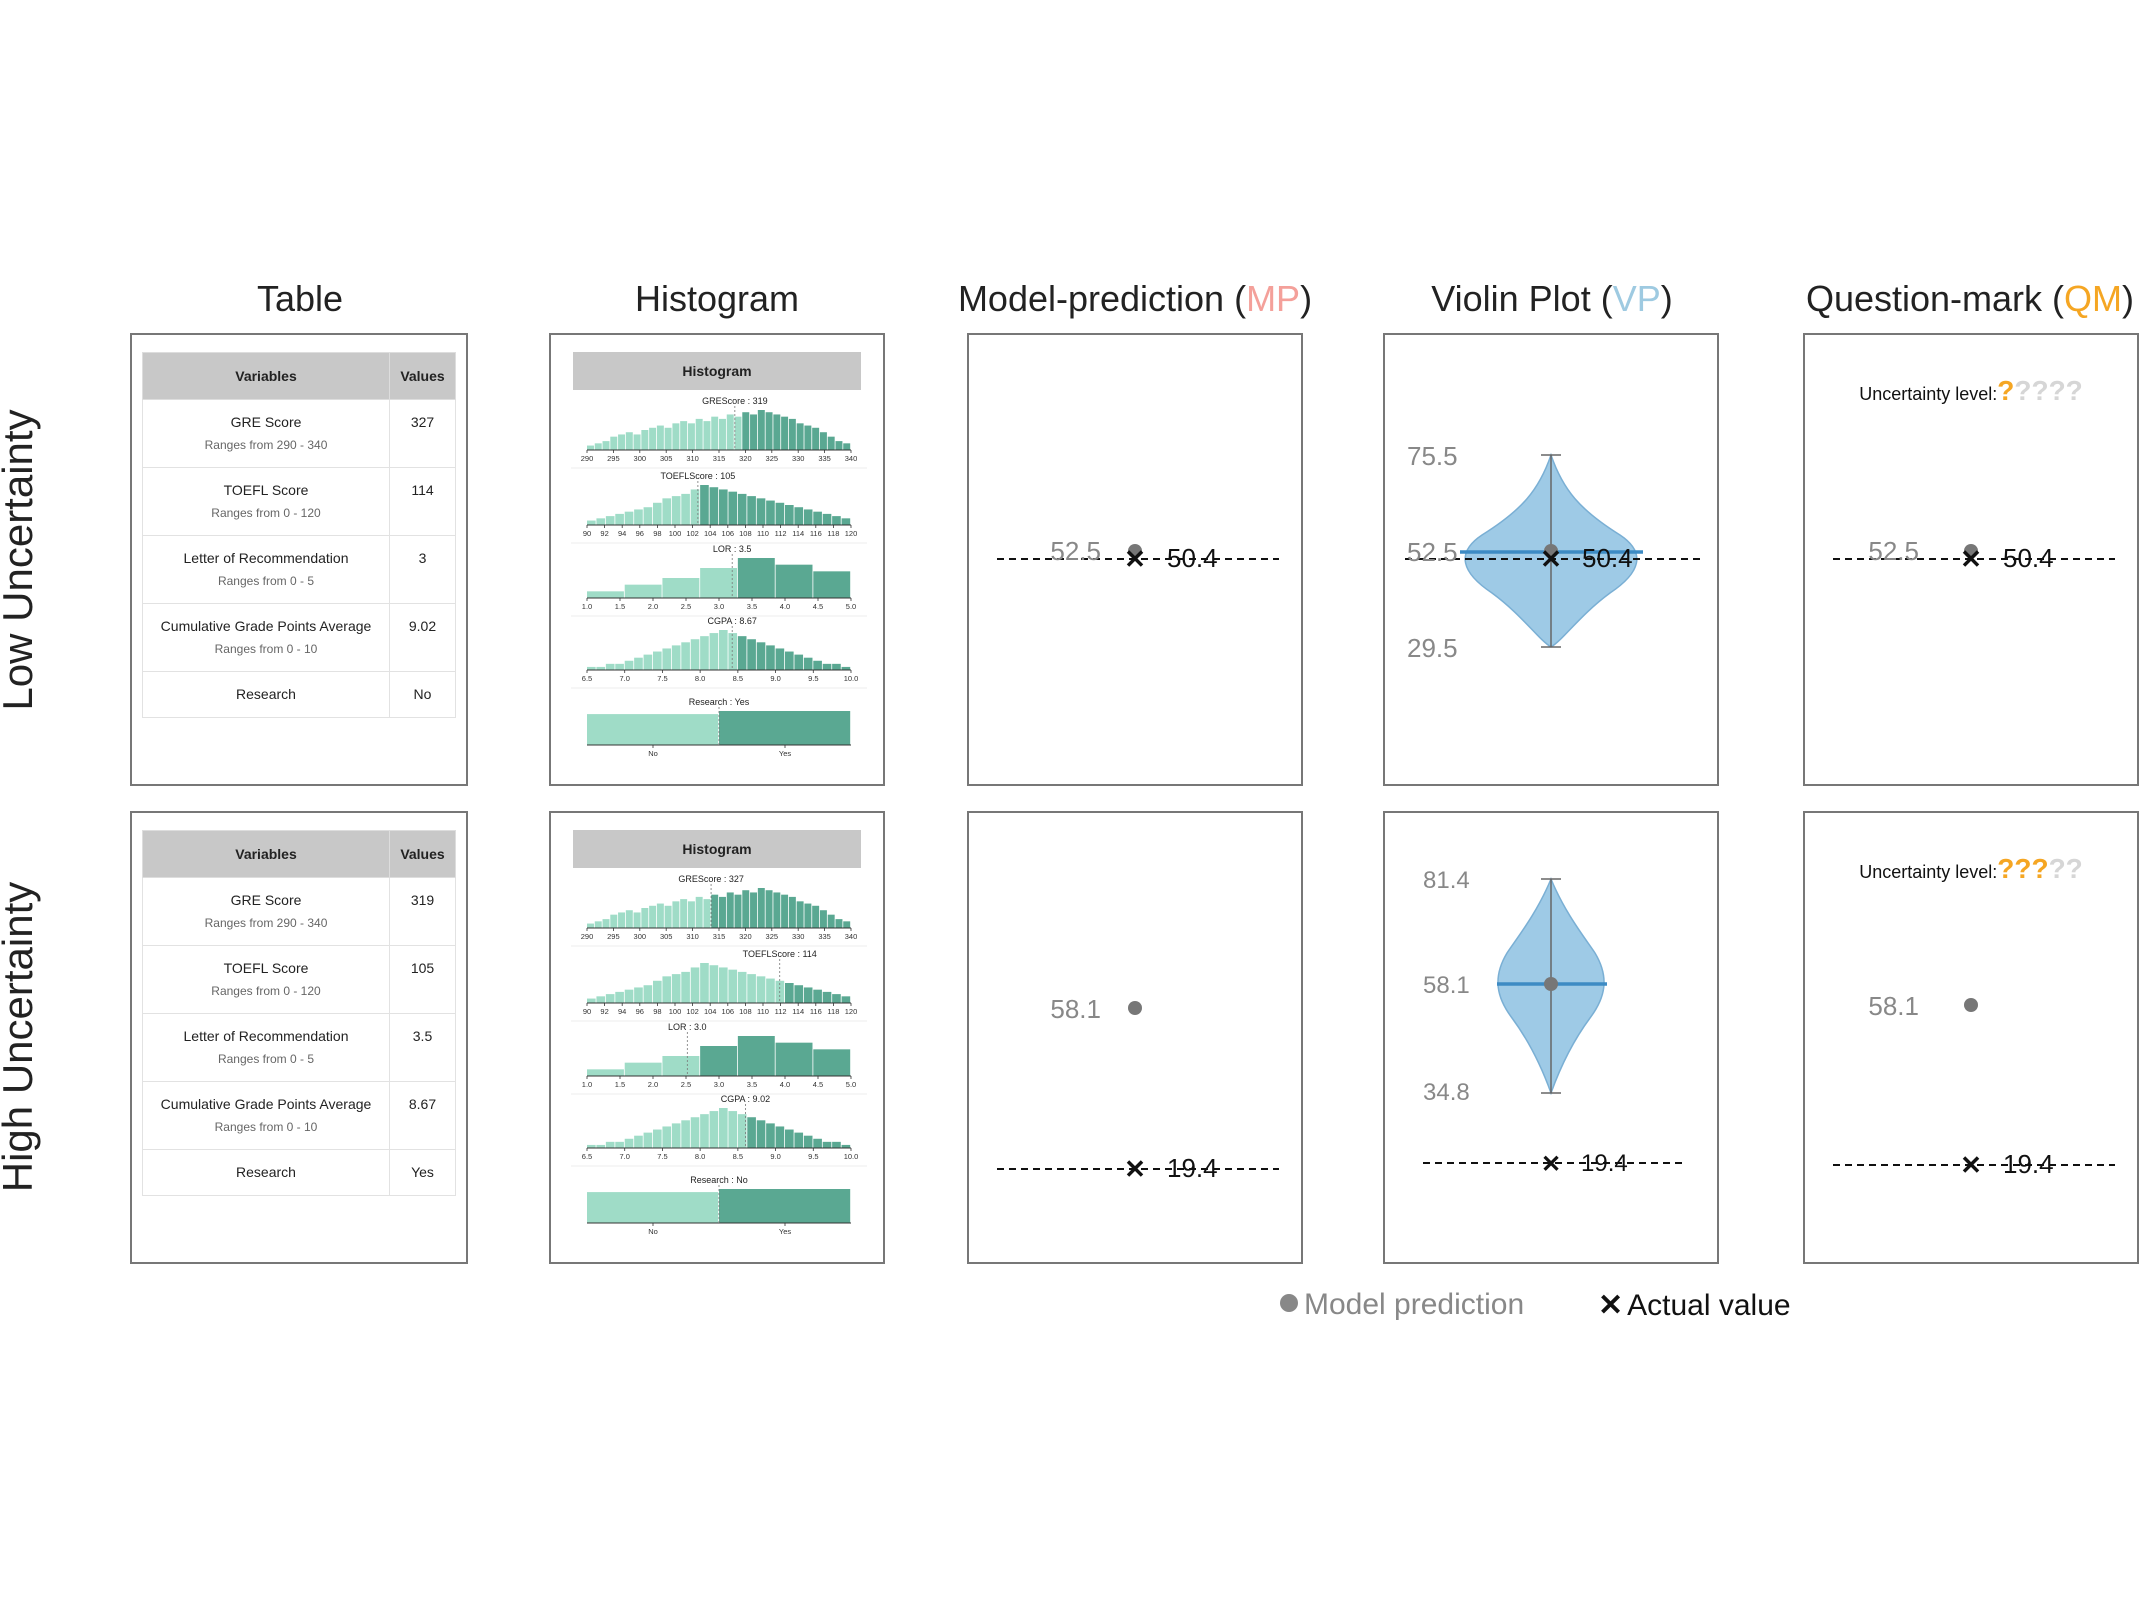 Image resolution: width=2143 pixels, height=1607 pixels. Describe the element at coordinates (1432, 648) in the screenshot. I see `violin-bottom-label: 29.5` at that location.